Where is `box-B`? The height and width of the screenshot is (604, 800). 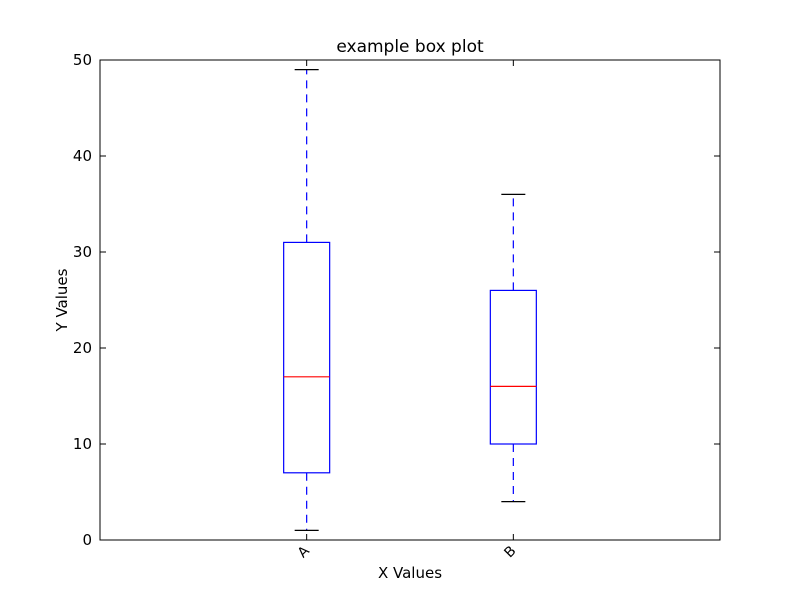 box-B is located at coordinates (513, 367).